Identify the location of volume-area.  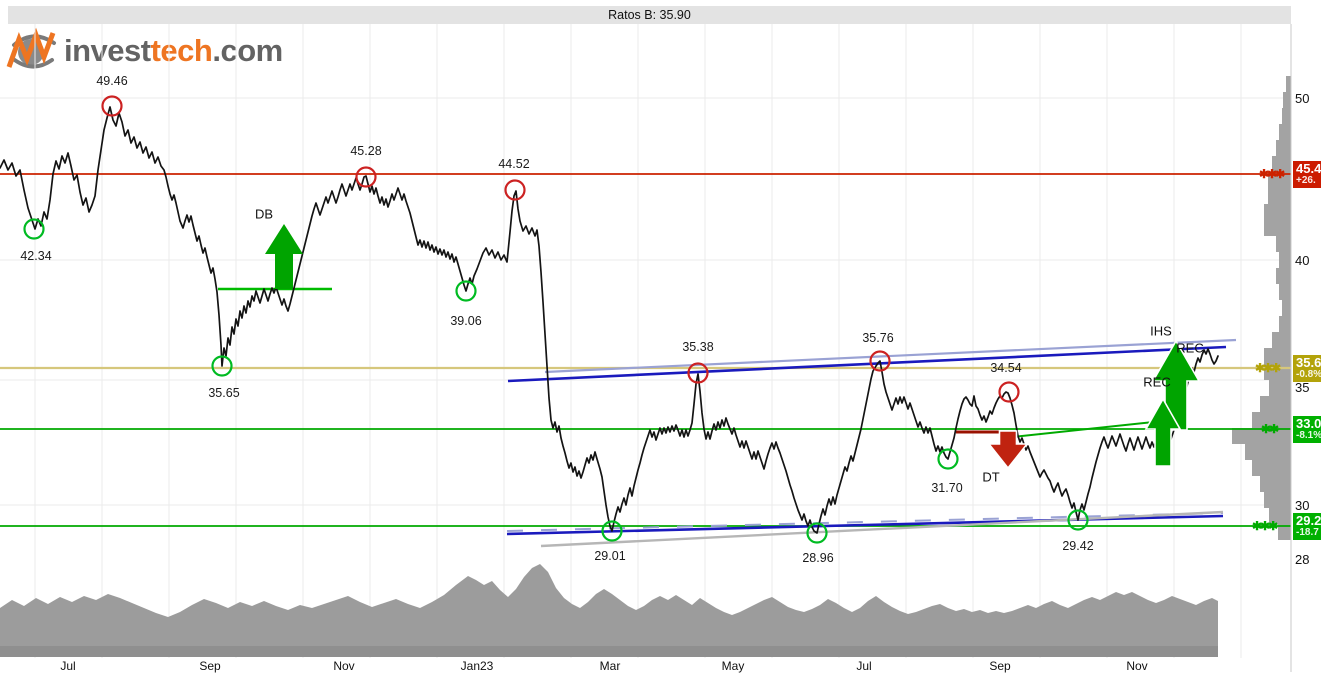
(609, 608).